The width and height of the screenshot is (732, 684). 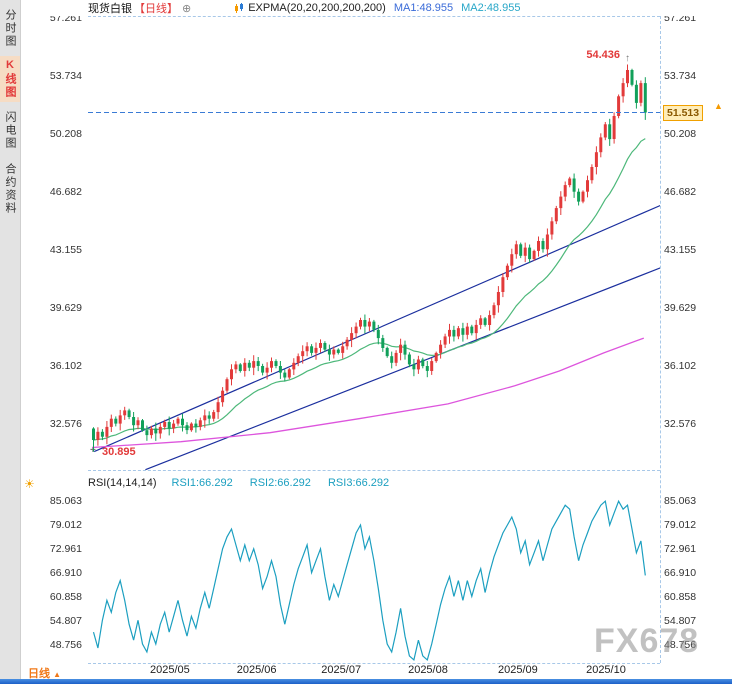 What do you see at coordinates (65, 366) in the screenshot?
I see `price-axis-tick-left: 36.102` at bounding box center [65, 366].